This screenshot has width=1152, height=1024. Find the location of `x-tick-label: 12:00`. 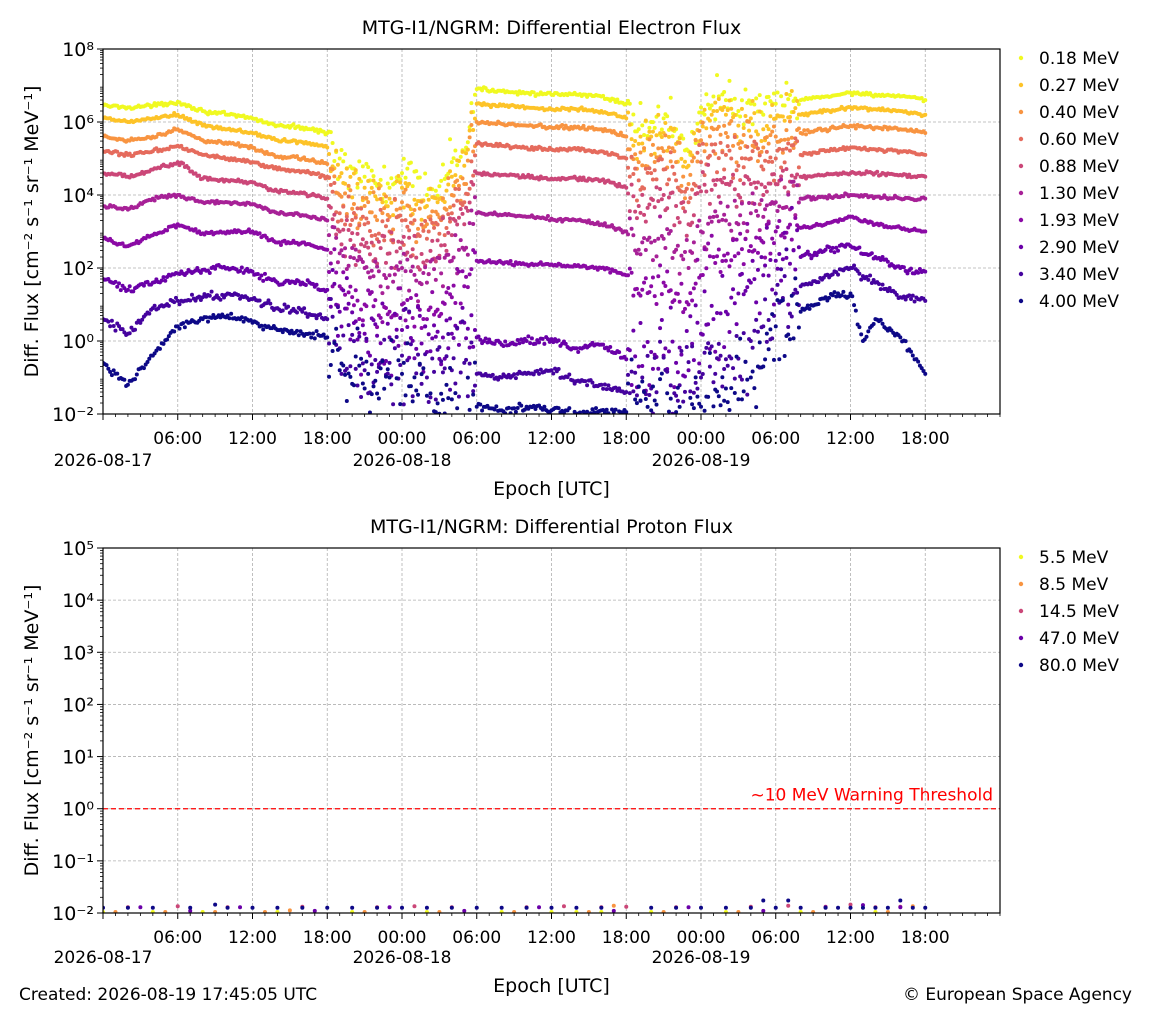

x-tick-label: 12:00 is located at coordinates (551, 439).